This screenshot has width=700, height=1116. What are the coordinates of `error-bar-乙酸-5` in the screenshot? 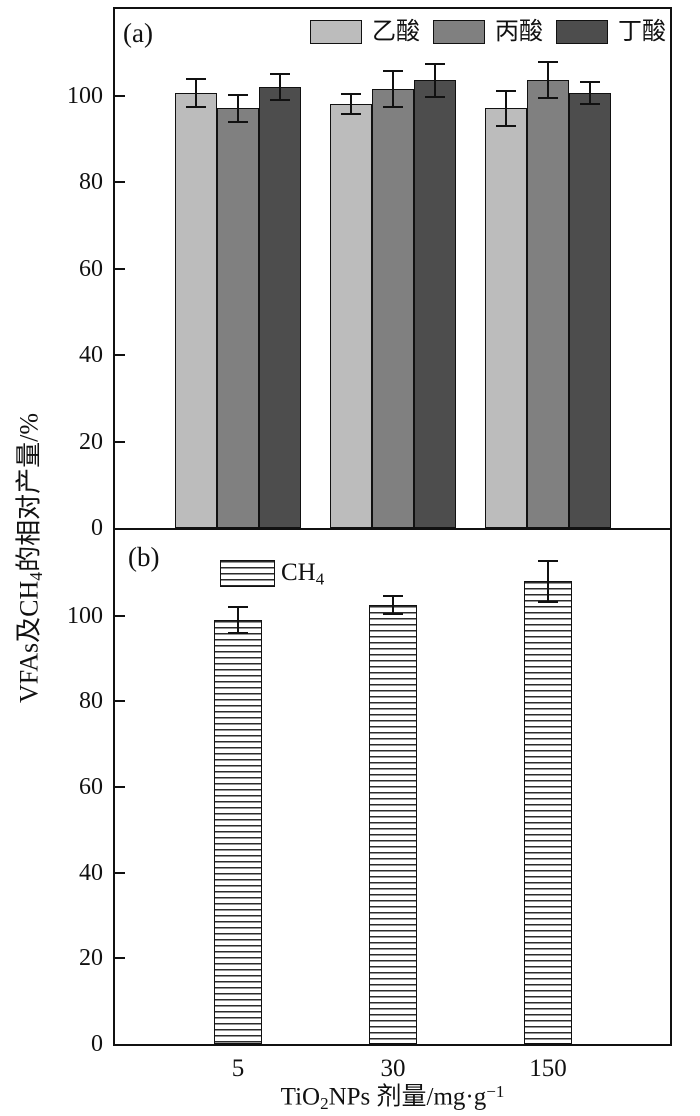 It's located at (196, 93).